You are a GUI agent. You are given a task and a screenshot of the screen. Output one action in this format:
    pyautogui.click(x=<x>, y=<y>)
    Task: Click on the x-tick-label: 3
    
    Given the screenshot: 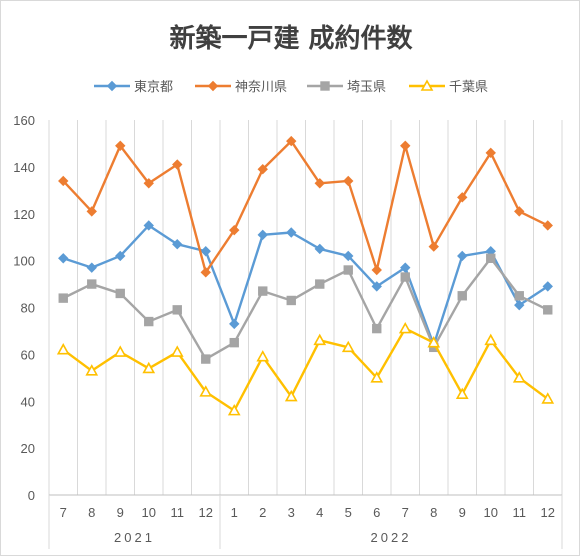 What is the action you would take?
    pyautogui.click(x=291, y=512)
    